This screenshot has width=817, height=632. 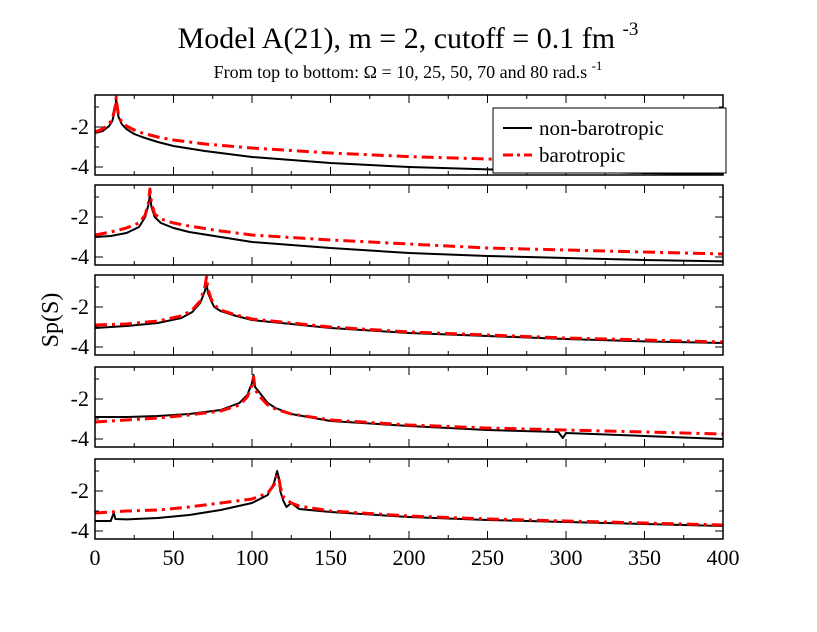 What do you see at coordinates (95, 557) in the screenshot?
I see `x-tick-label: 0` at bounding box center [95, 557].